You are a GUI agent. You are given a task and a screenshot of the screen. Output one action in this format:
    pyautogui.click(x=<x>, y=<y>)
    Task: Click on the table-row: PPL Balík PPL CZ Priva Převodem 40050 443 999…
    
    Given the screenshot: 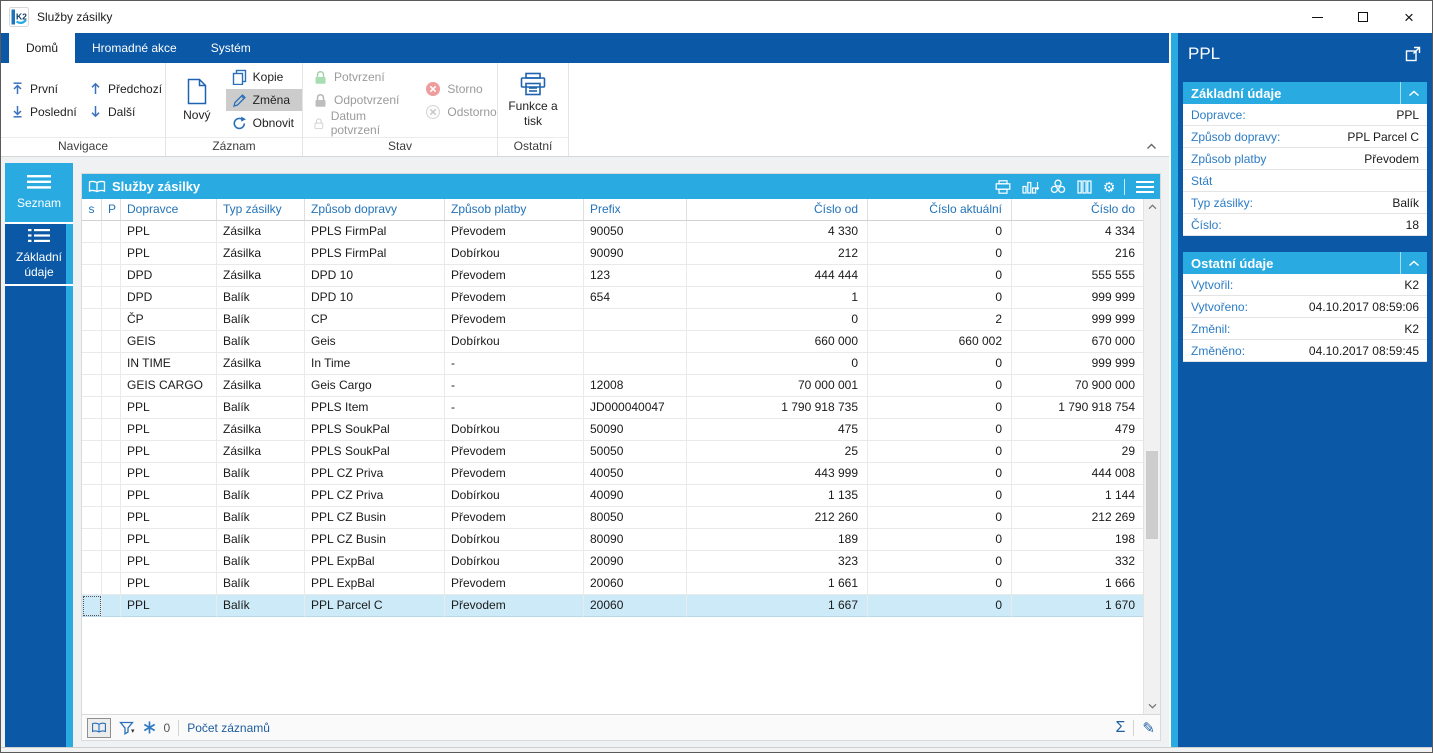 What is the action you would take?
    pyautogui.click(x=621, y=474)
    